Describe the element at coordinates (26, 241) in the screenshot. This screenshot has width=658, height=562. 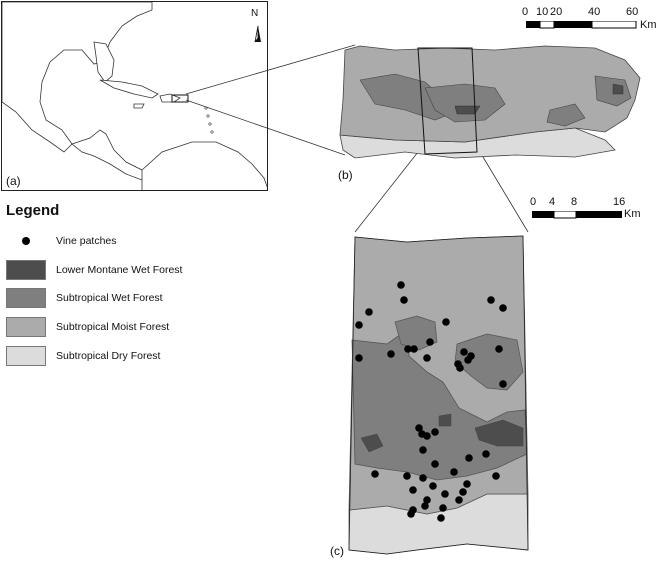
I see `vine-patch-icon` at that location.